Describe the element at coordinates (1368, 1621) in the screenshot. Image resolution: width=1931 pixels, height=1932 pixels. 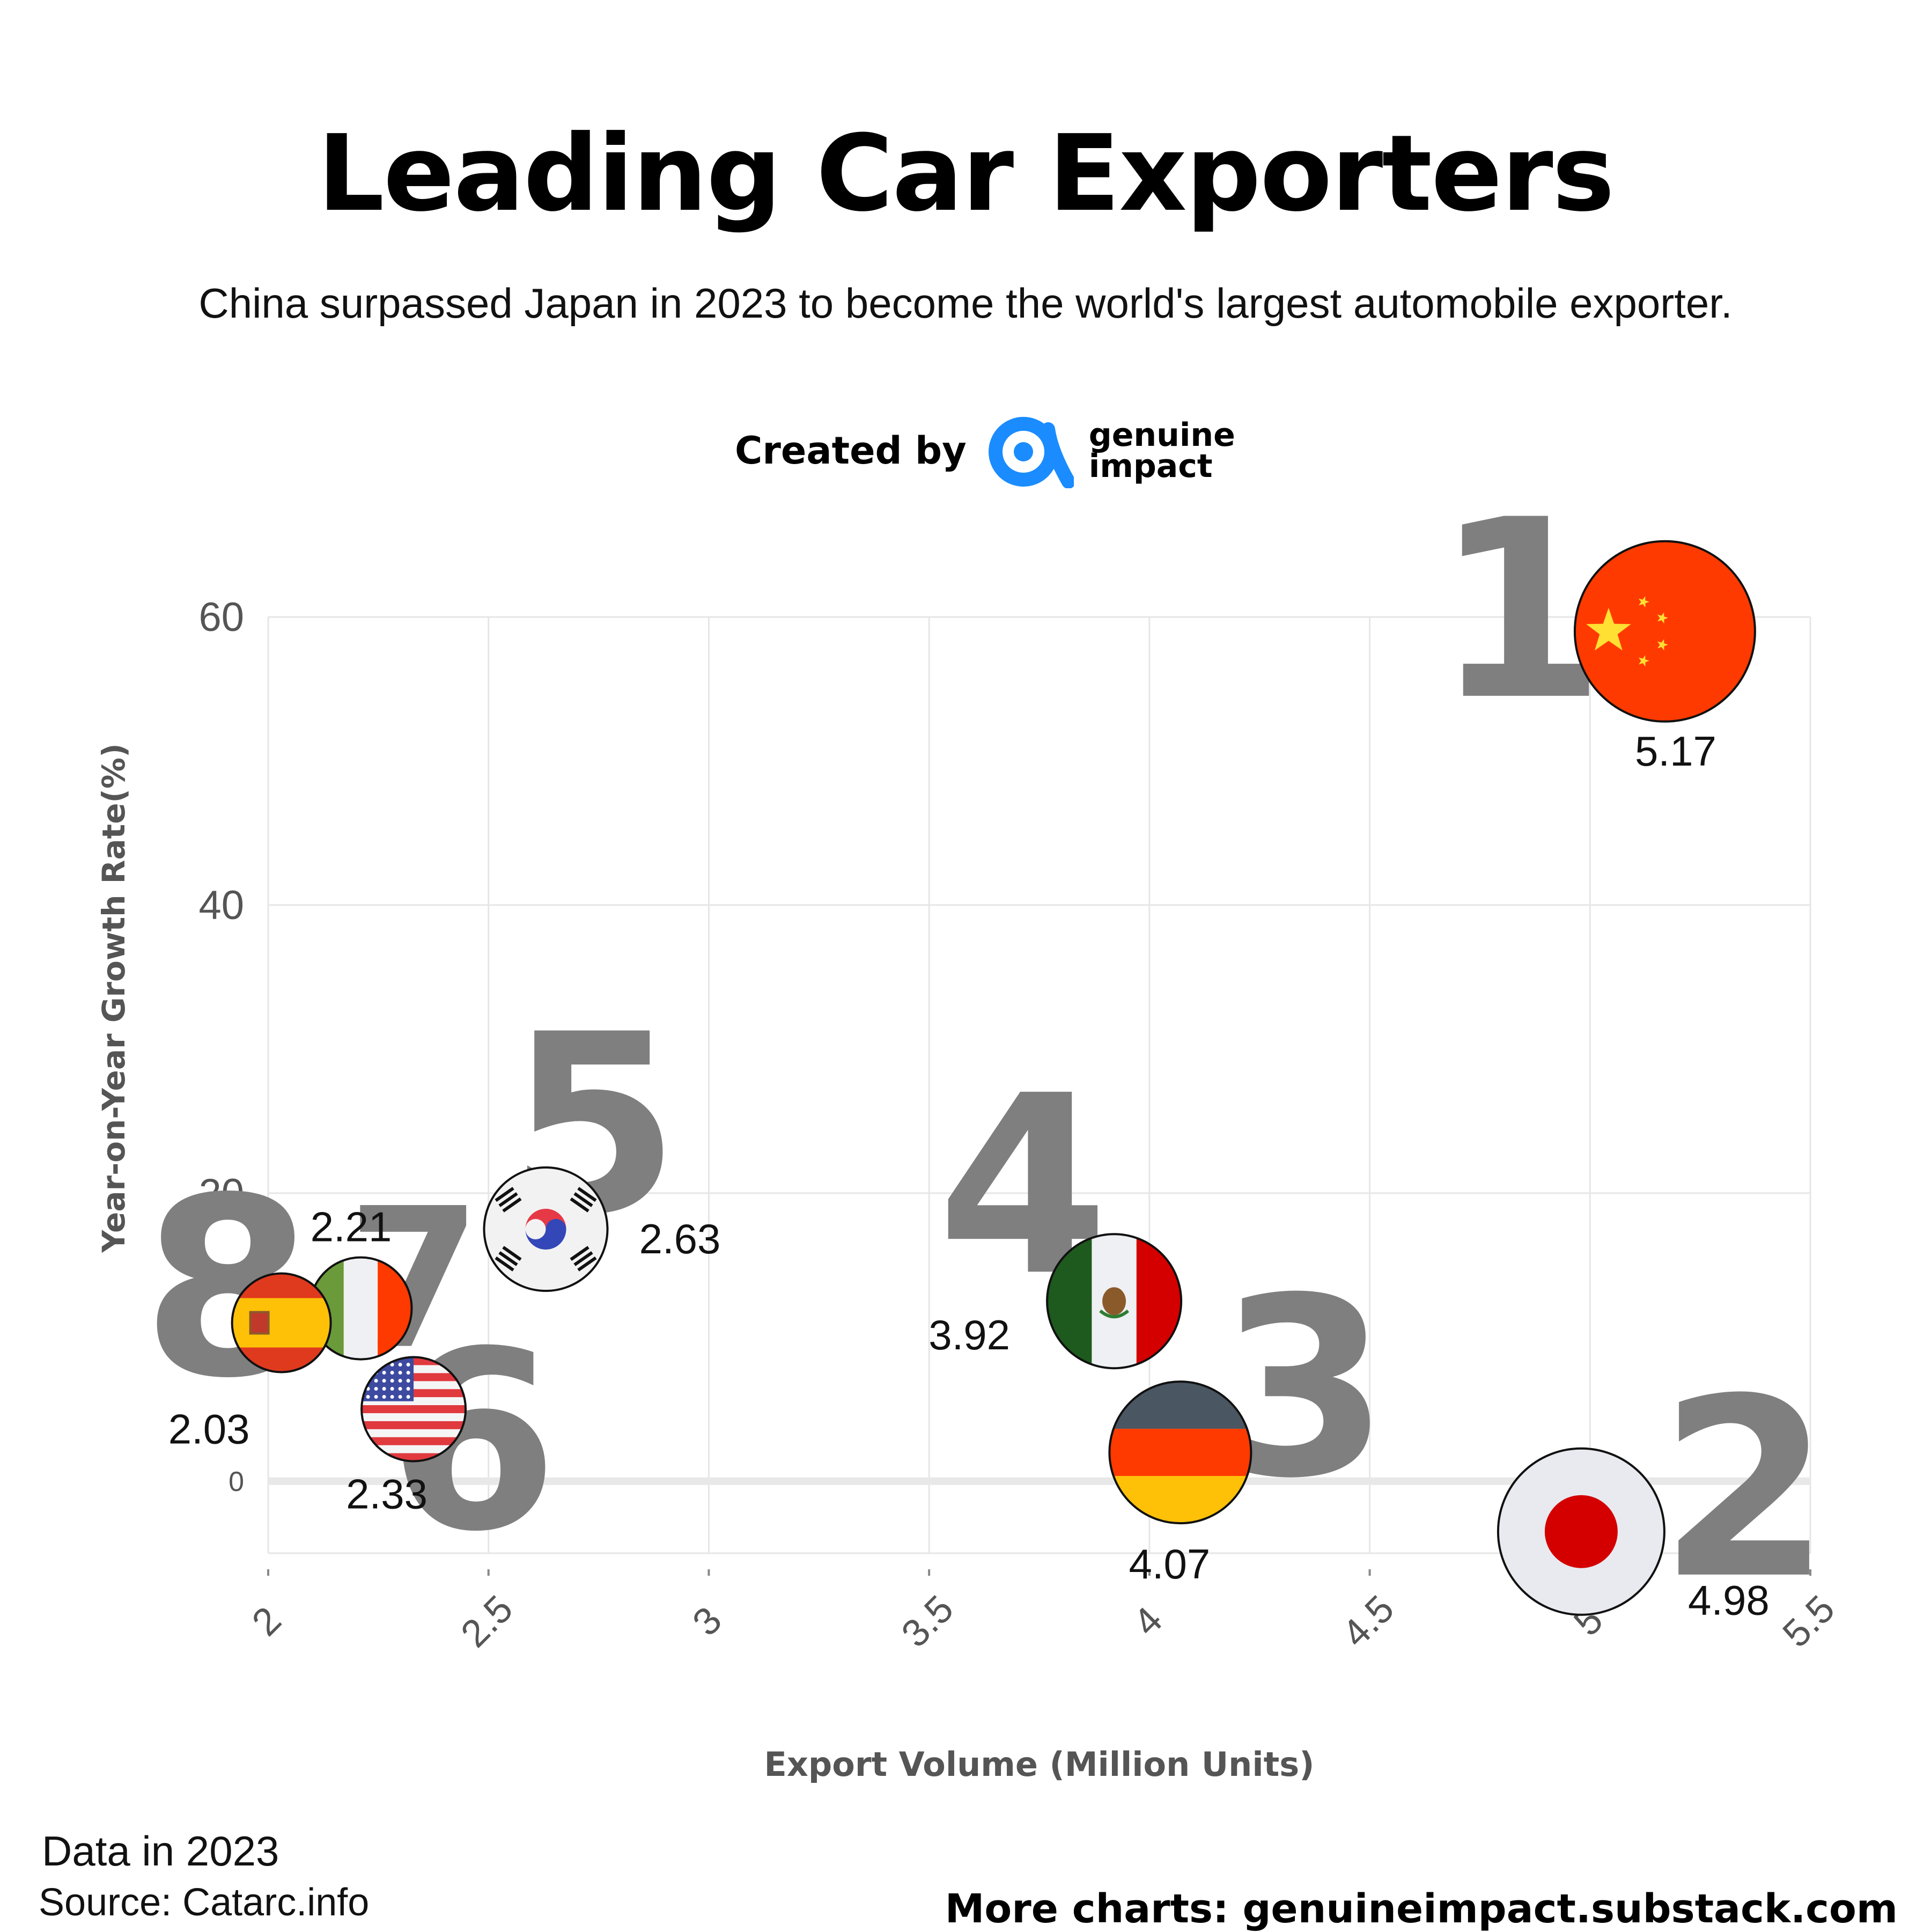
I see `x-tick-label: 4.5` at that location.